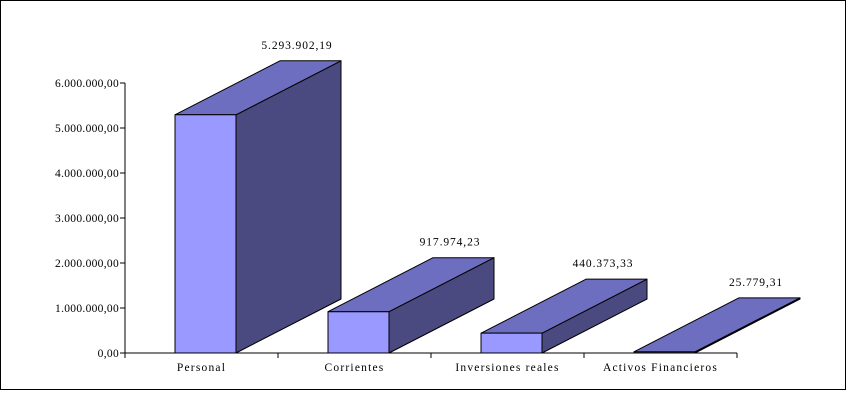 This screenshot has height=395, width=846. What do you see at coordinates (87, 84) in the screenshot?
I see `y-tick-label: 6.000.000,00` at bounding box center [87, 84].